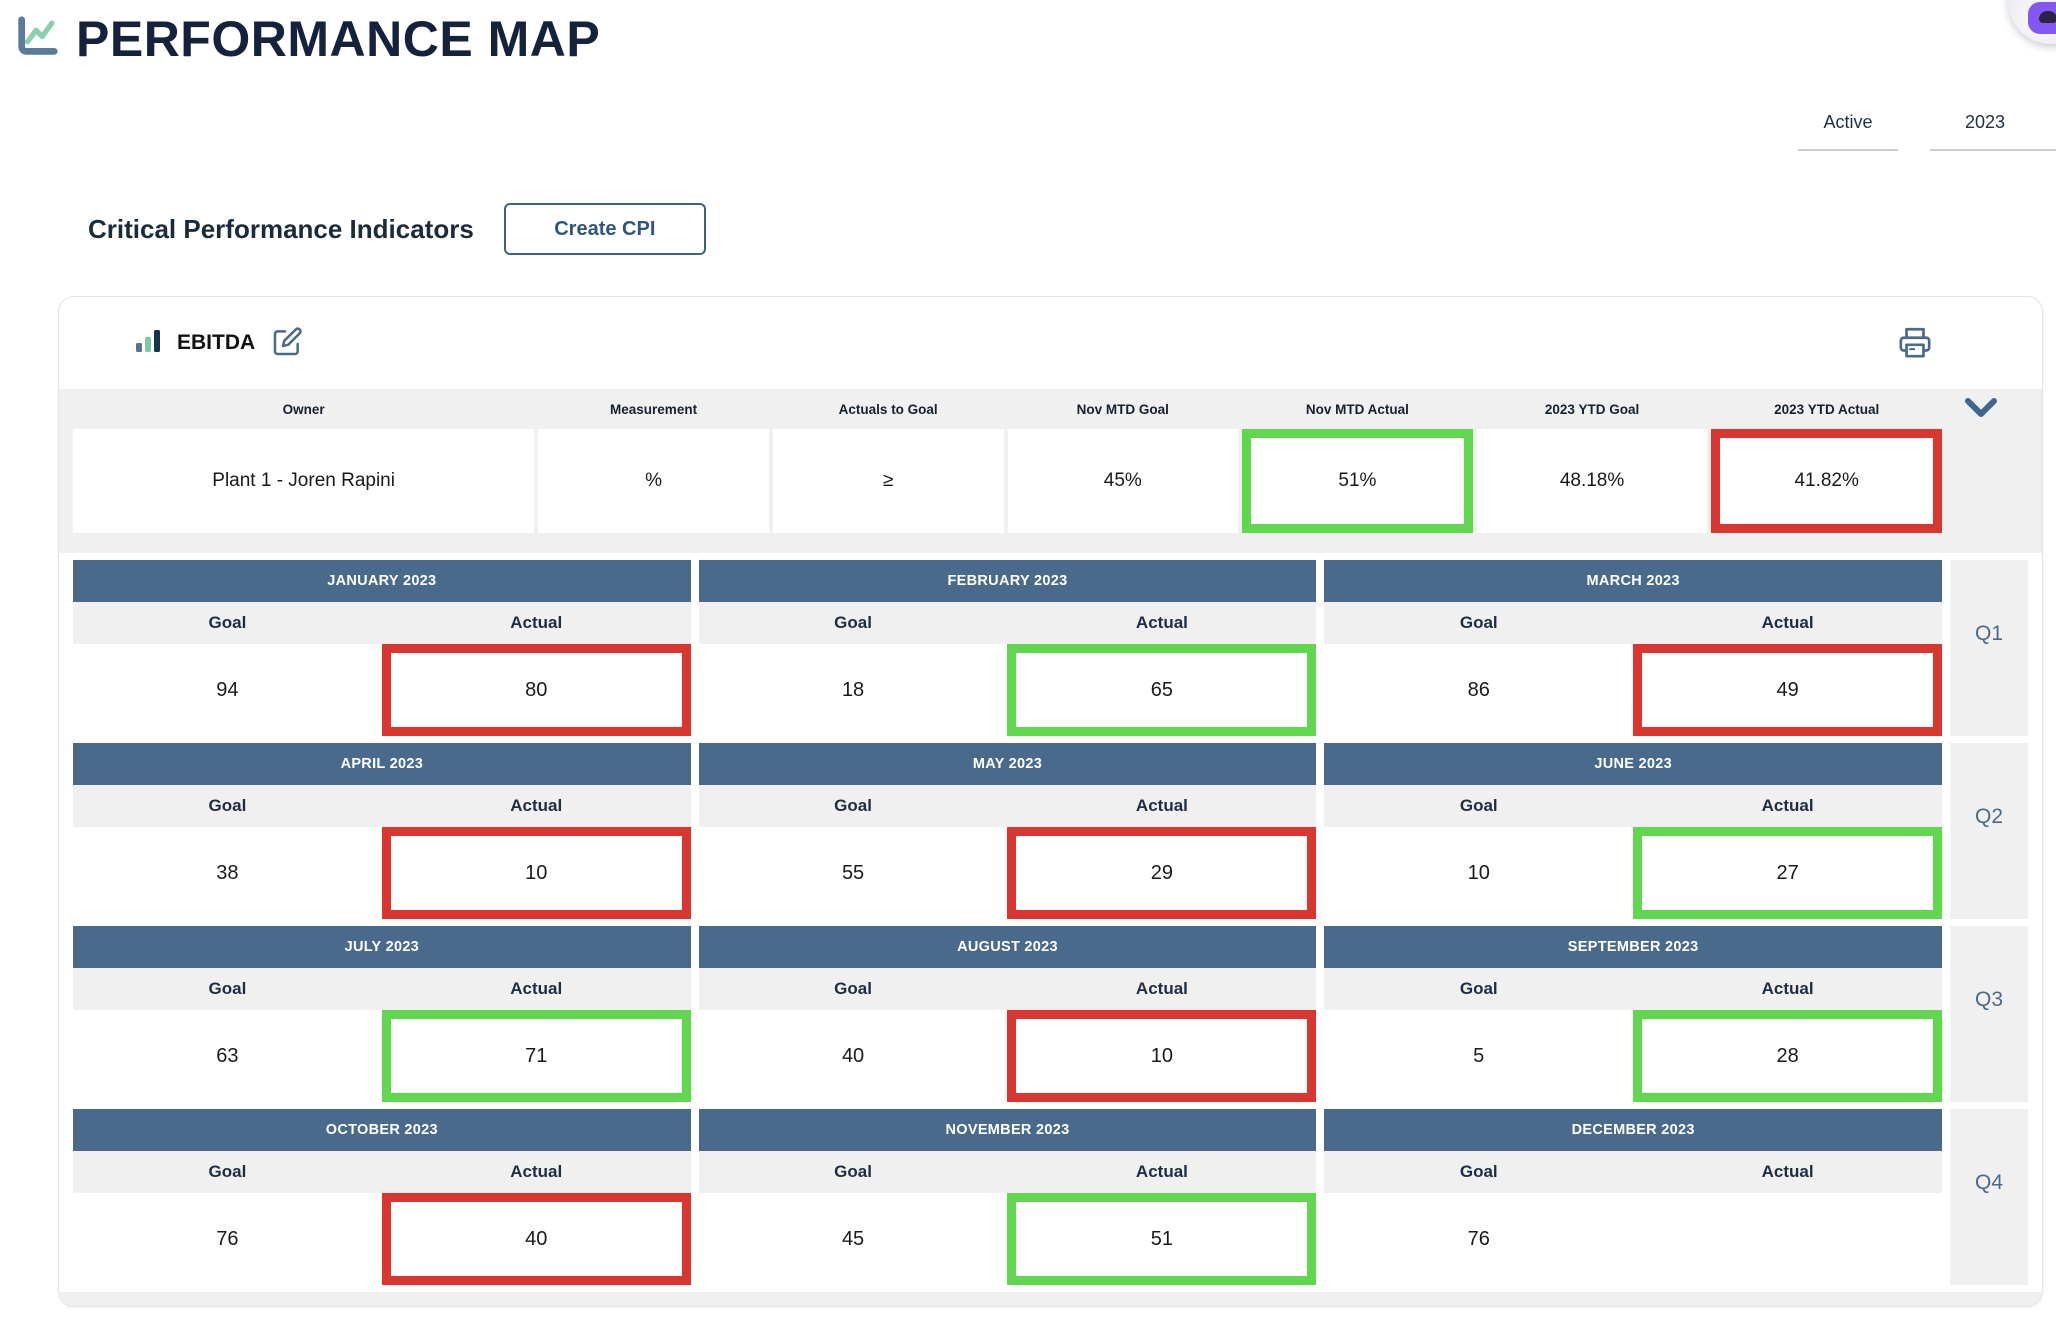  Describe the element at coordinates (1989, 648) in the screenshot. I see `quarter-gutter: Q1` at that location.